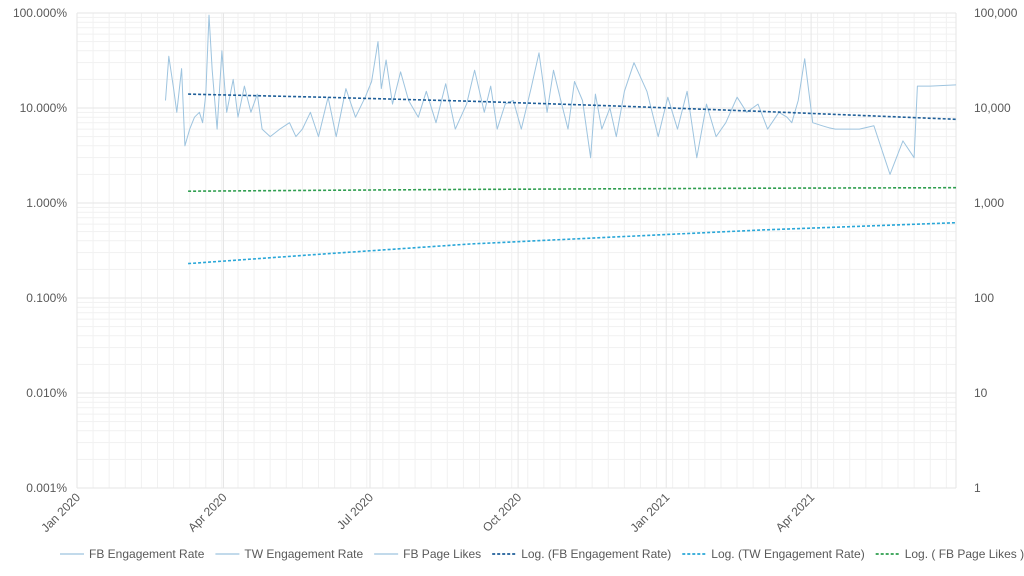 This screenshot has height=576, width=1024. What do you see at coordinates (303, 554) in the screenshot?
I see `legend-label-tw_rate: TW Engagement Rate` at bounding box center [303, 554].